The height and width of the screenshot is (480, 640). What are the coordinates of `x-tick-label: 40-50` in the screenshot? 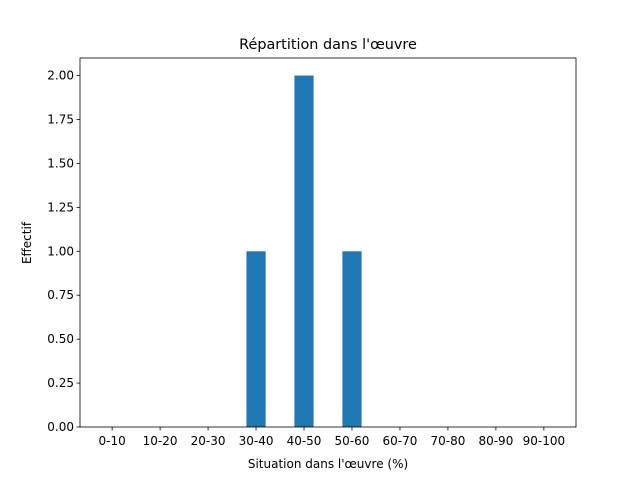 It's located at (304, 441).